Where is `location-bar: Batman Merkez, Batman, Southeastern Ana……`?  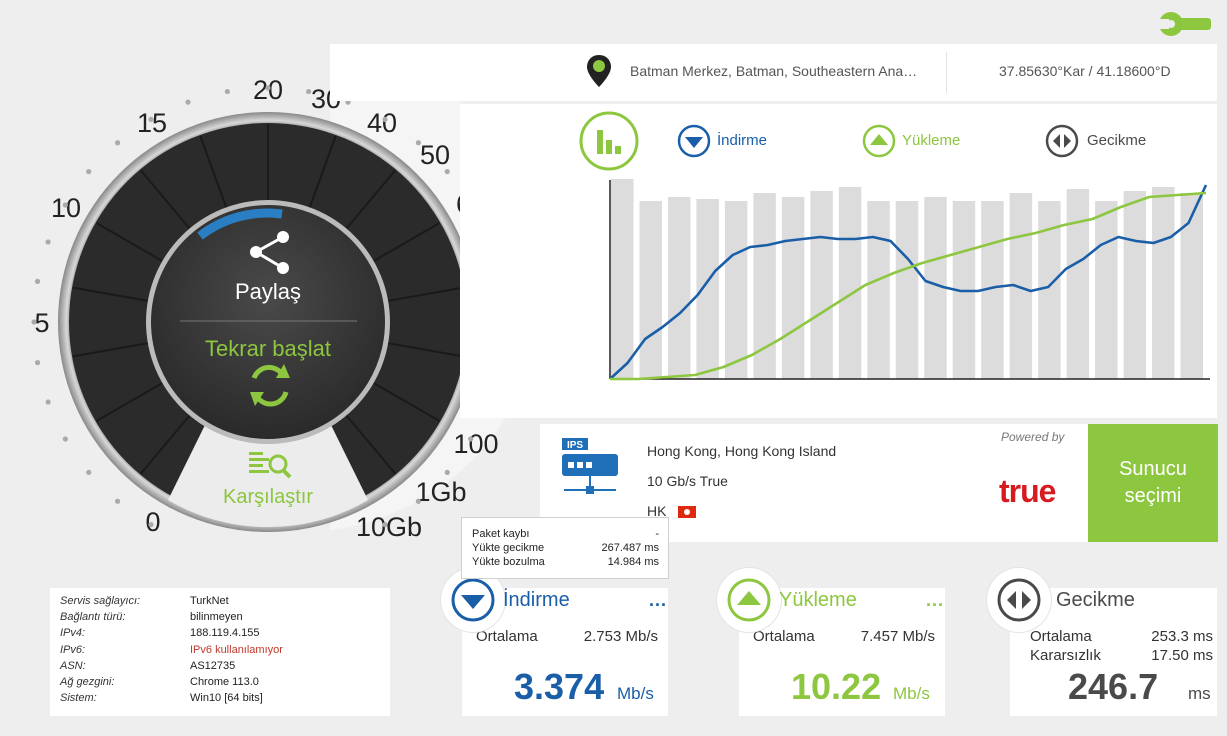
location-bar: Batman Merkez, Batman, Southeastern Ana…… is located at coordinates (773, 72).